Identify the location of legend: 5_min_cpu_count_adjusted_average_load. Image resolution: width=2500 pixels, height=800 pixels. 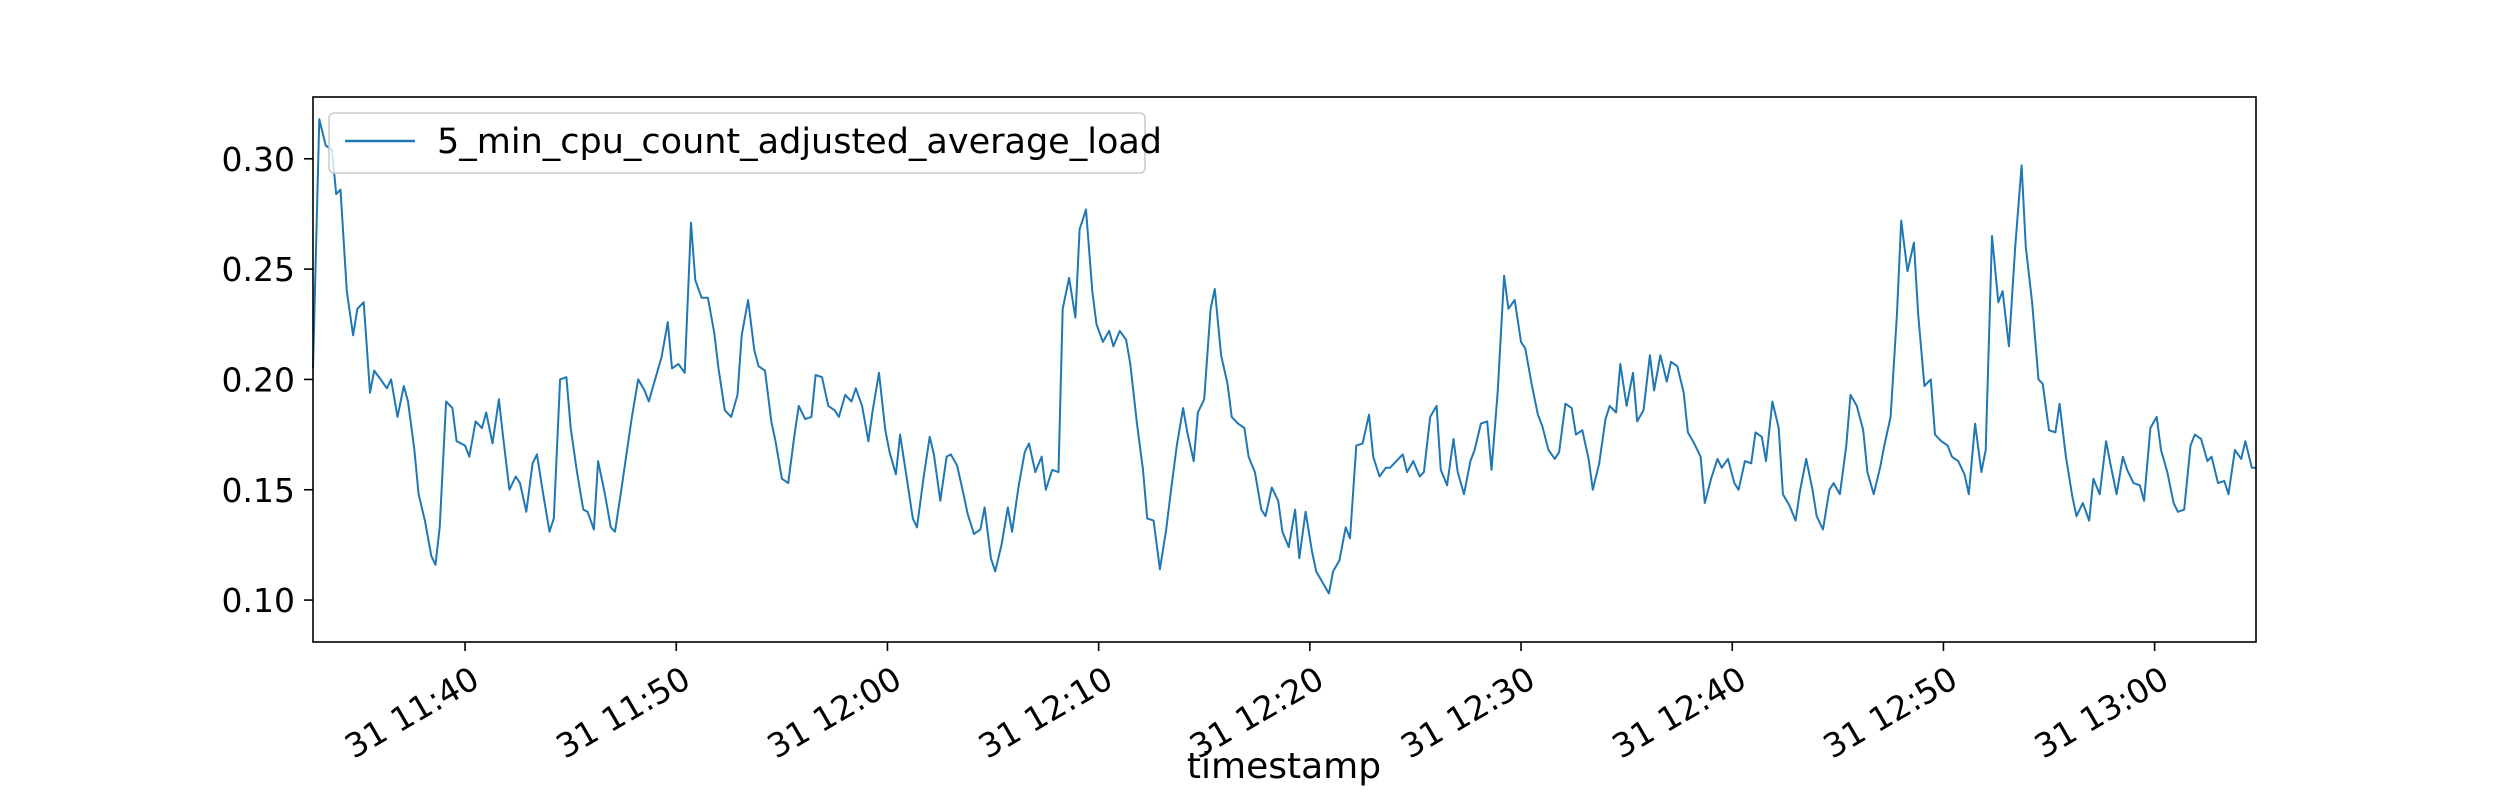
(745, 143).